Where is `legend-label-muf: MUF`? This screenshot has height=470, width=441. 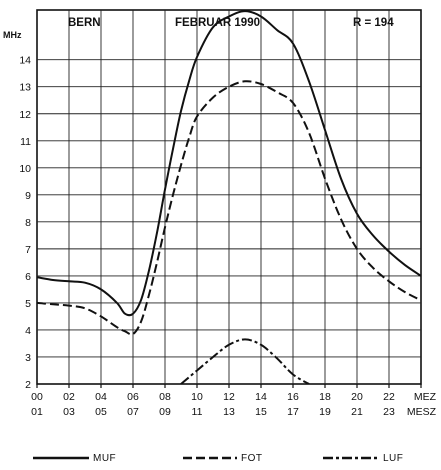 legend-label-muf: MUF is located at coordinates (105, 458).